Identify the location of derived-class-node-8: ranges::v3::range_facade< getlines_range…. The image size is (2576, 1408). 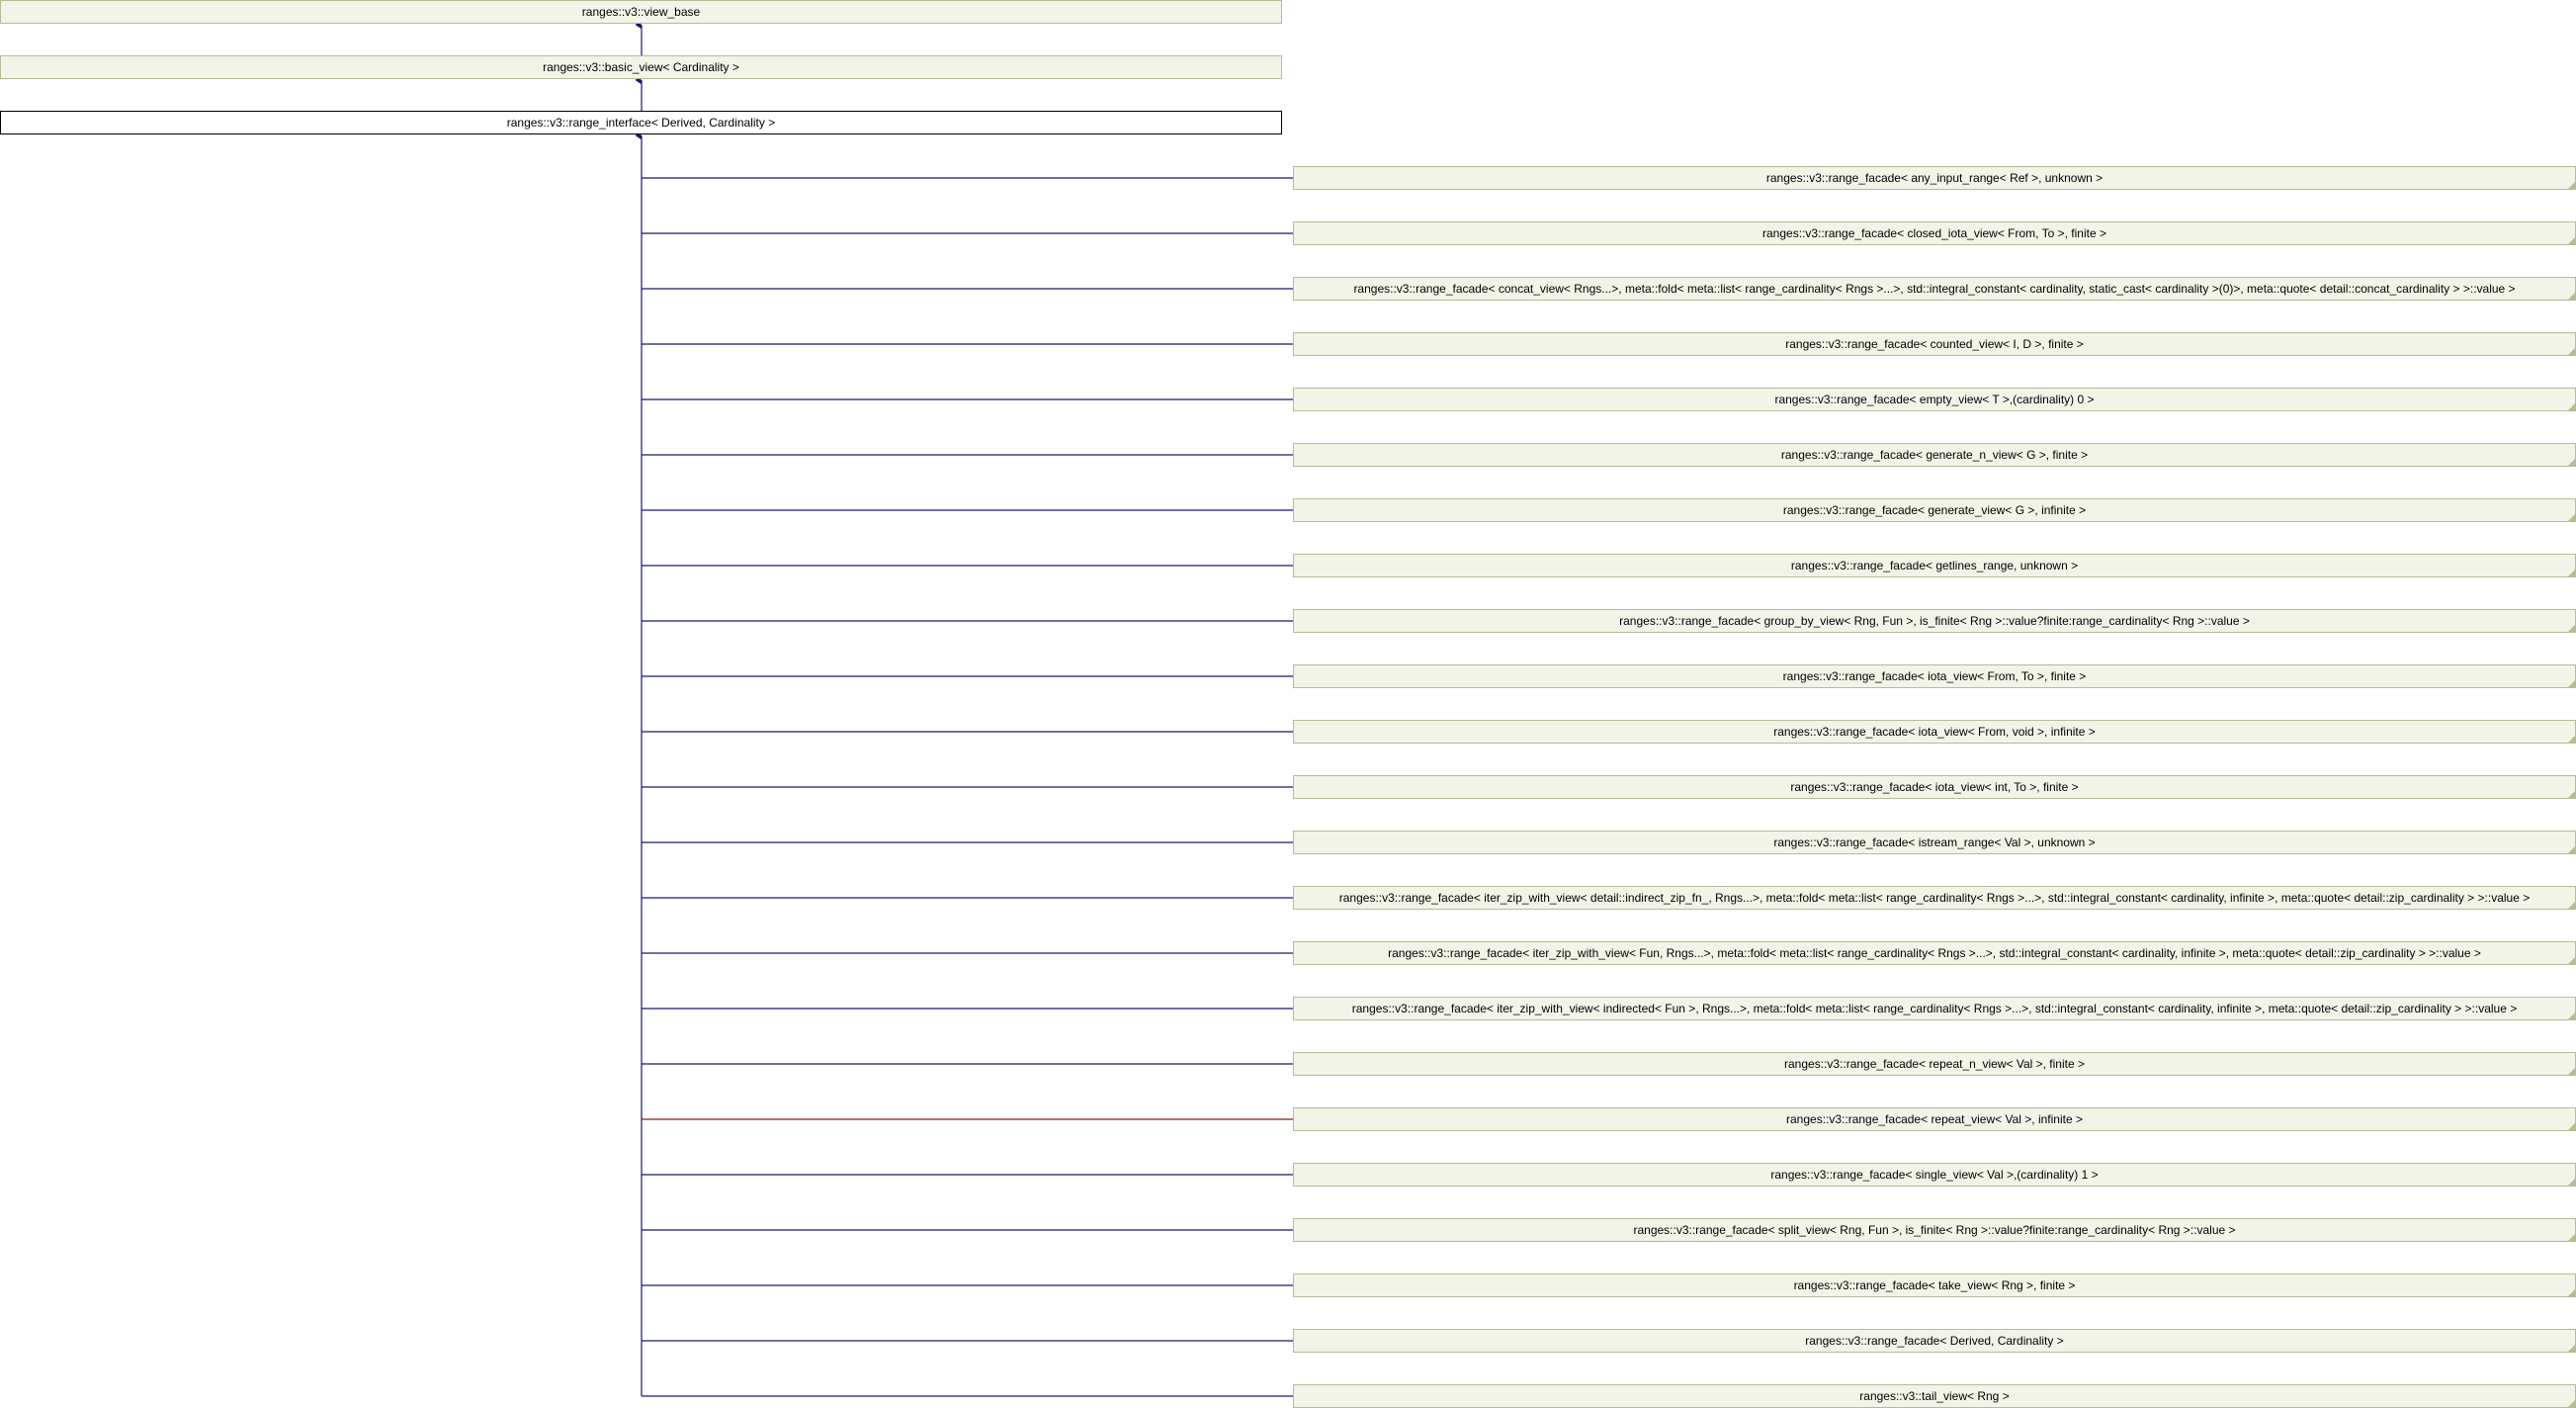
(1934, 565).